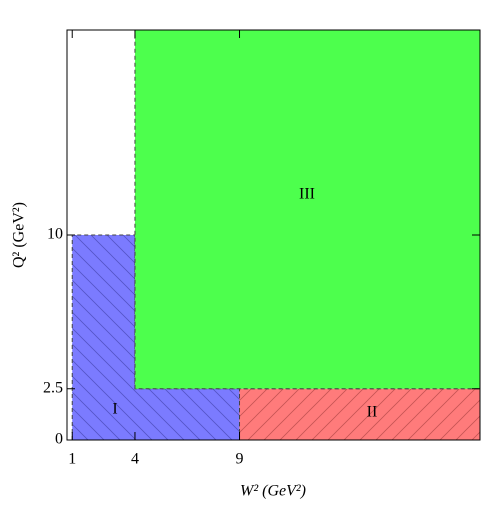 The width and height of the screenshot is (485, 505). I want to click on x-tick-label: 4, so click(135, 459).